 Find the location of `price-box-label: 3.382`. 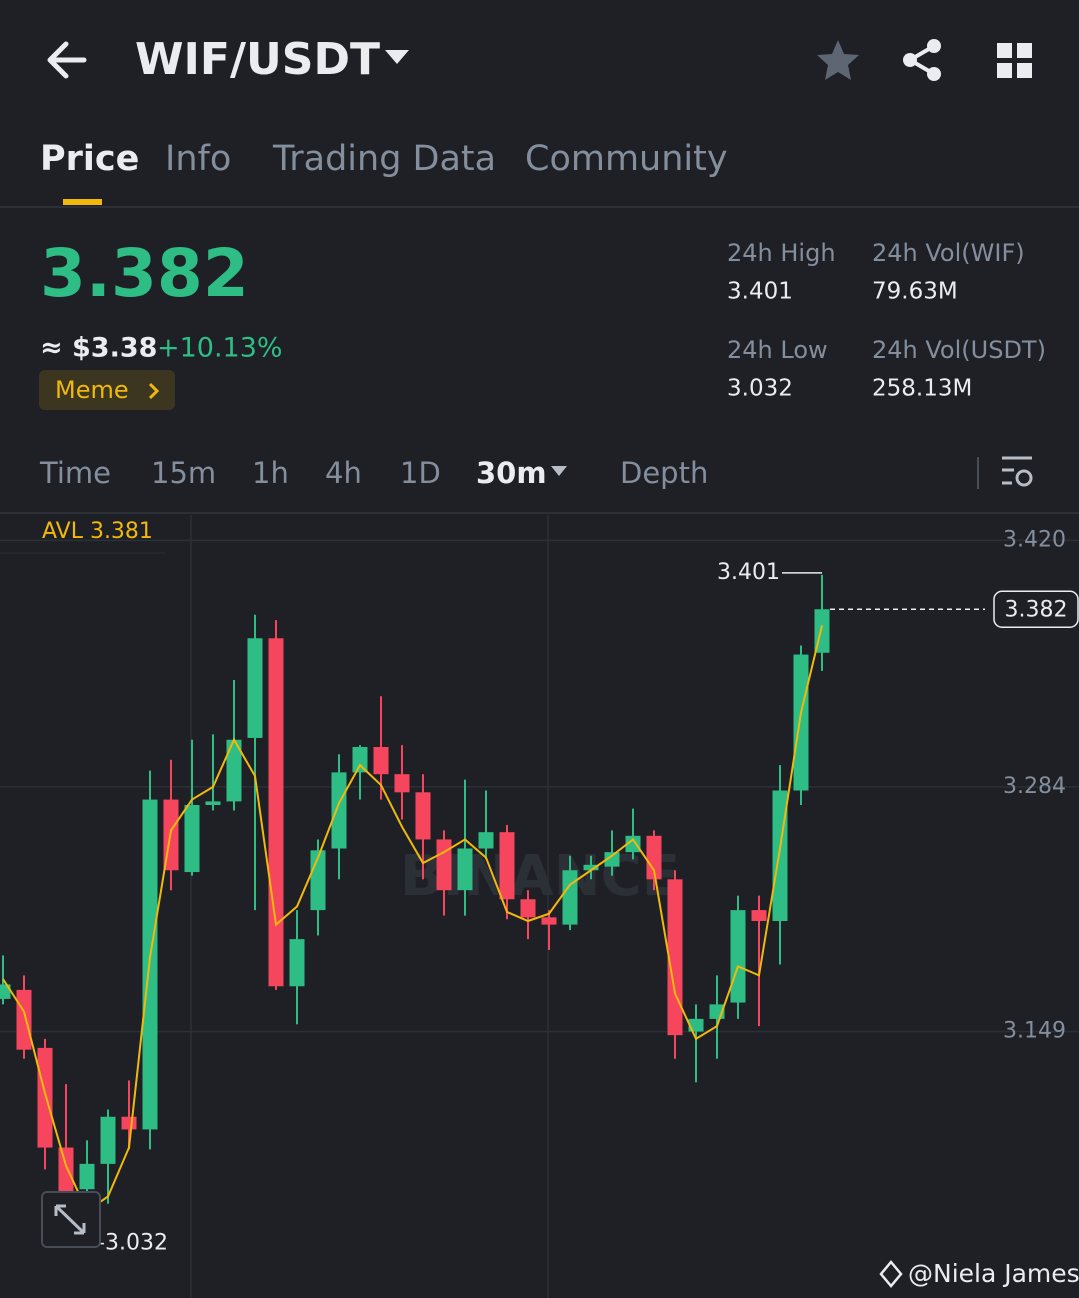

price-box-label: 3.382 is located at coordinates (1036, 609).